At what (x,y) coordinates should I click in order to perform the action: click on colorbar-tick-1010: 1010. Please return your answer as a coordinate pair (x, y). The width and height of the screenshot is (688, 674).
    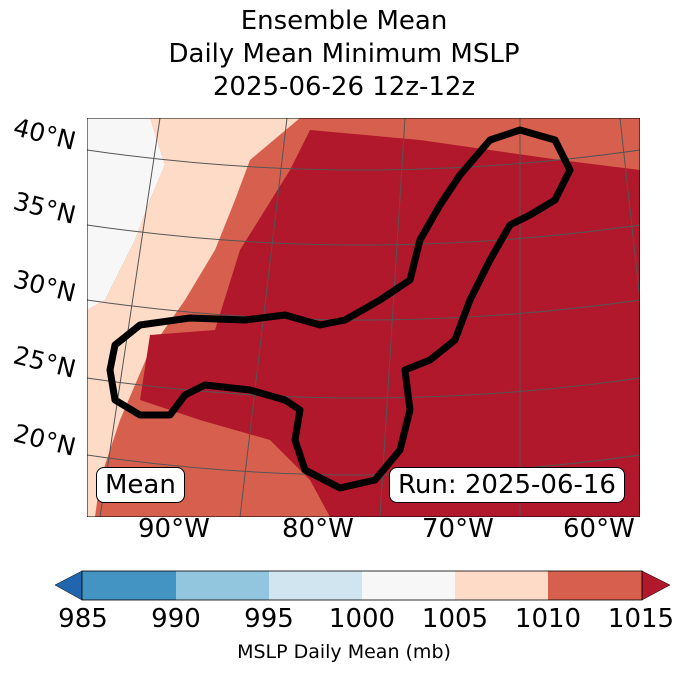
    Looking at the image, I should click on (548, 619).